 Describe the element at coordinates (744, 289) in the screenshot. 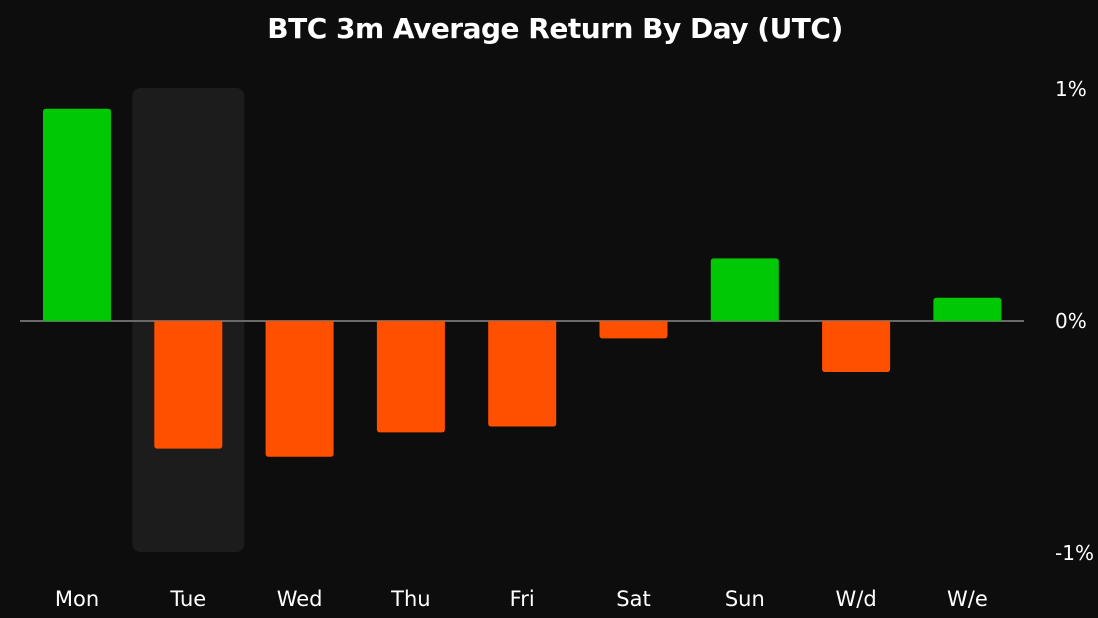

I see `bar-sun` at that location.